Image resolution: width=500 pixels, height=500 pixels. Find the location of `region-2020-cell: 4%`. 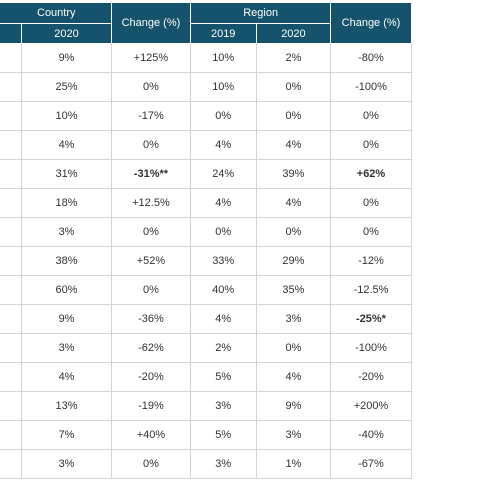

region-2020-cell: 4% is located at coordinates (293, 203).